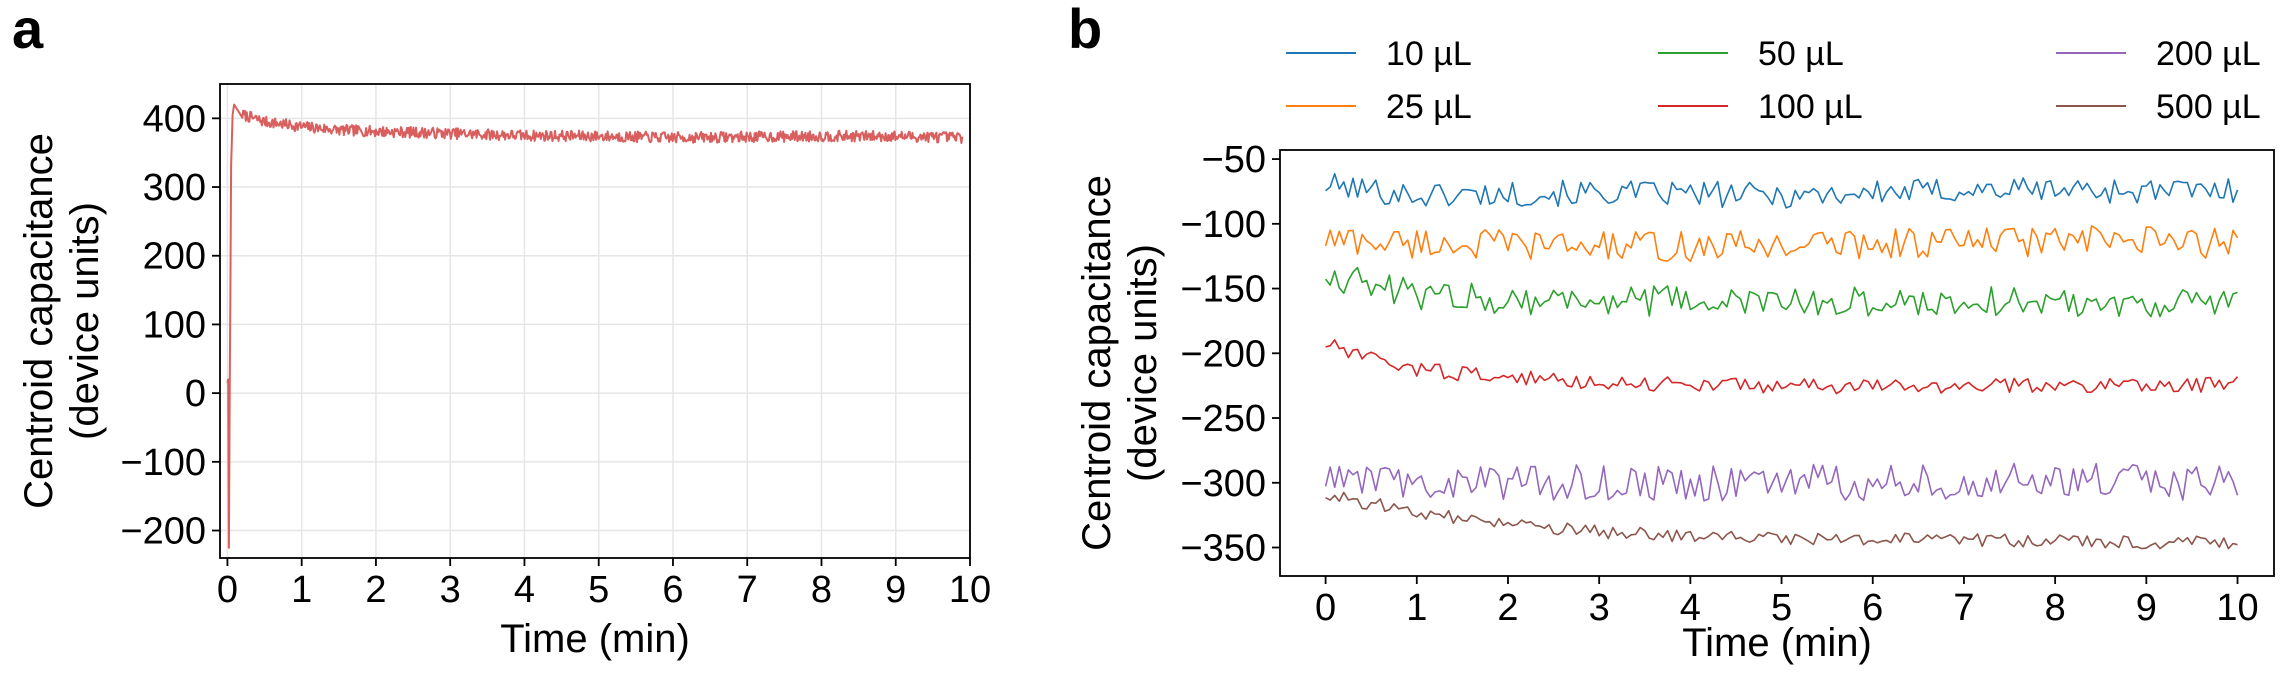 The width and height of the screenshot is (2282, 674). I want to click on chart-a-xtick-label: 8, so click(821, 590).